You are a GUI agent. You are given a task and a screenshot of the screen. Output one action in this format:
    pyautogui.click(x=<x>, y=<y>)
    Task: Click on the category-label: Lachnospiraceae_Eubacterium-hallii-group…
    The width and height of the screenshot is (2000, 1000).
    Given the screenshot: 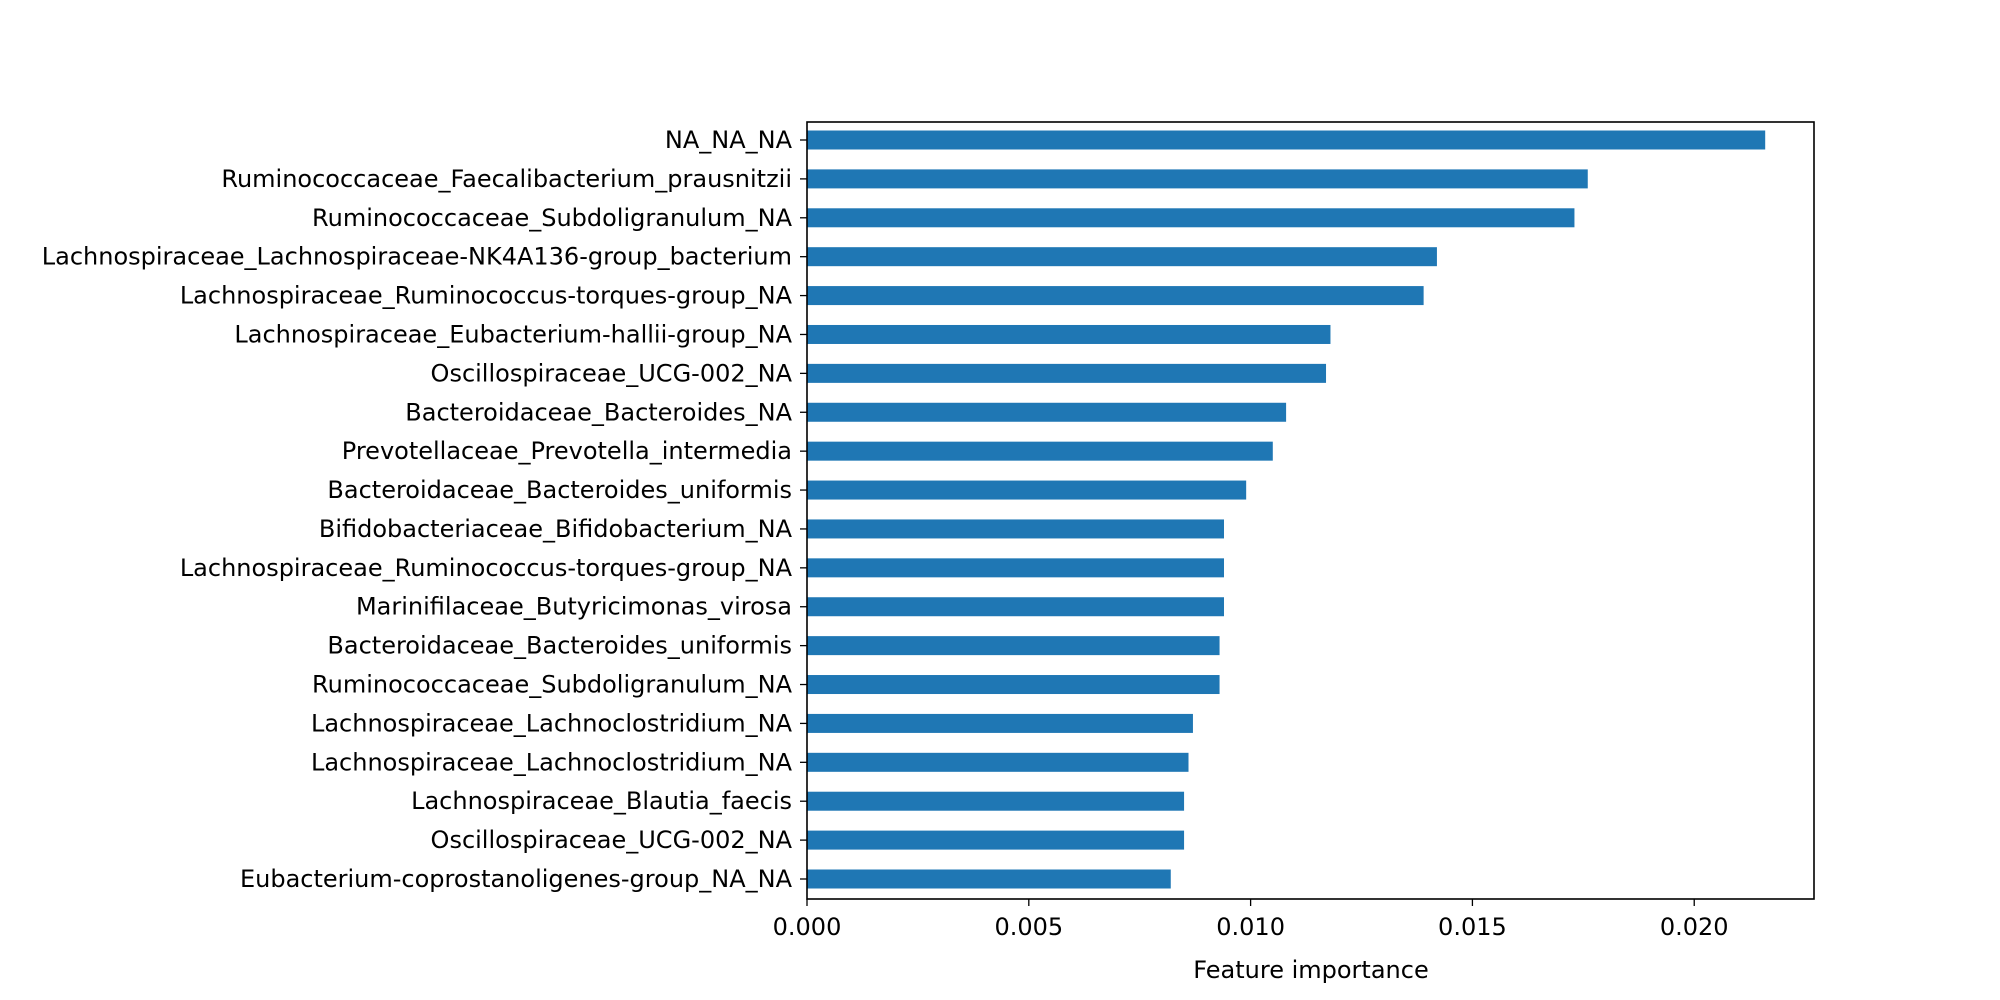 What is the action you would take?
    pyautogui.click(x=513, y=334)
    